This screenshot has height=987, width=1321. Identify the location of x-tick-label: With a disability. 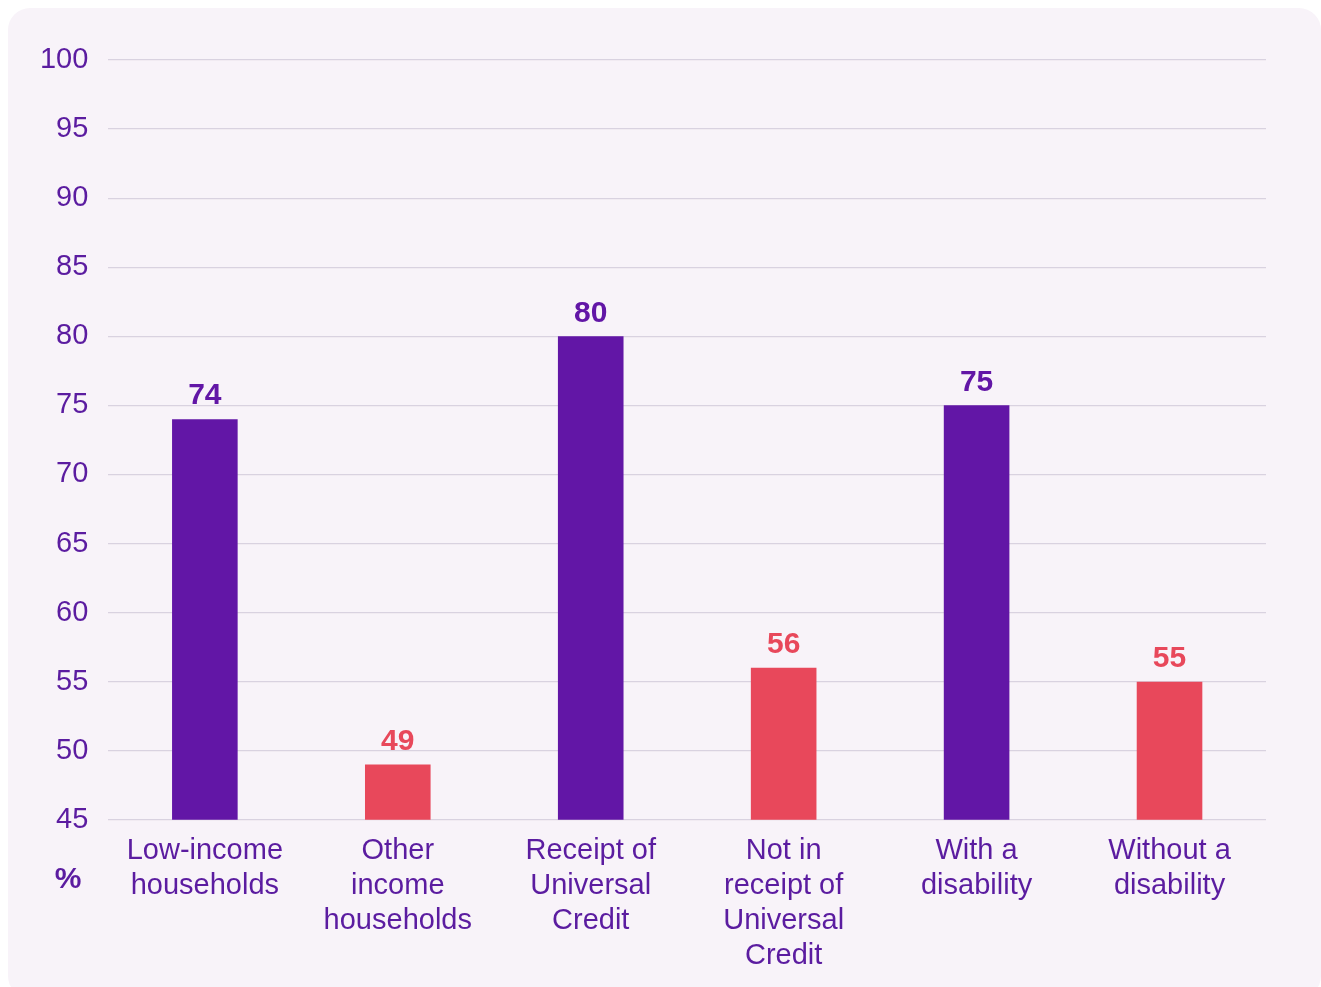
(976, 866).